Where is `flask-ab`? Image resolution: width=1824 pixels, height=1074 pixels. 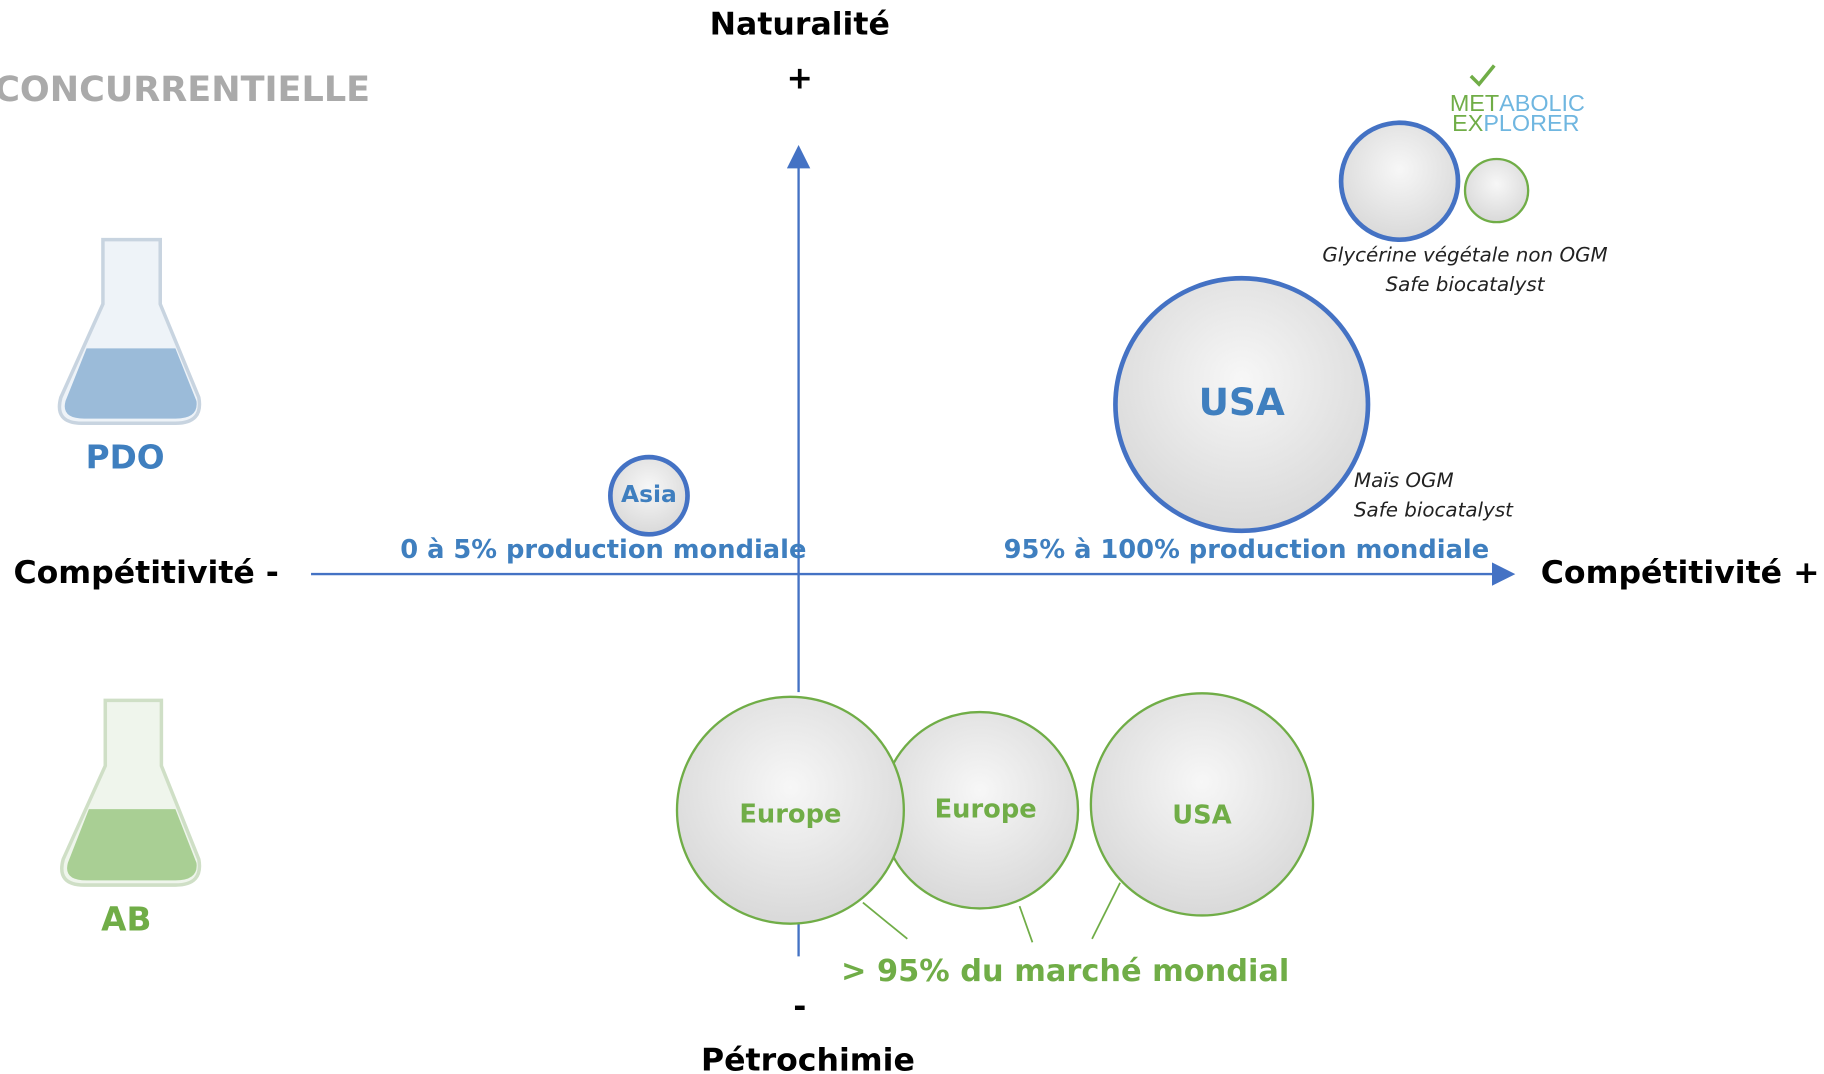
flask-ab is located at coordinates (131, 792).